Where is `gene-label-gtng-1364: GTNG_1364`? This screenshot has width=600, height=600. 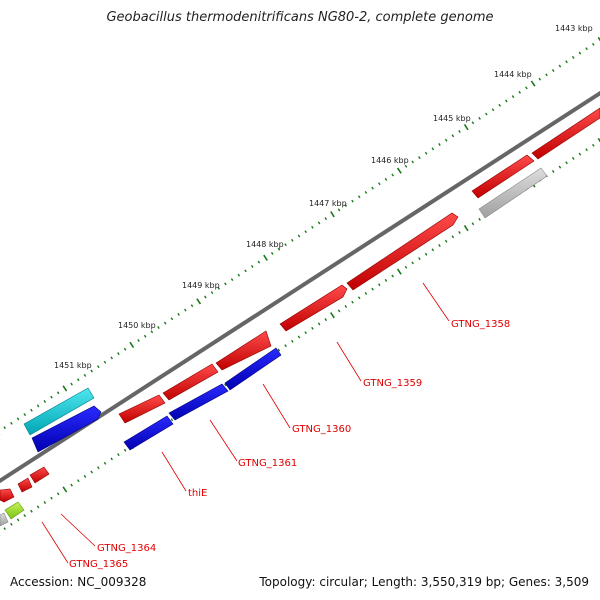 gene-label-gtng-1364: GTNG_1364 is located at coordinates (126, 548).